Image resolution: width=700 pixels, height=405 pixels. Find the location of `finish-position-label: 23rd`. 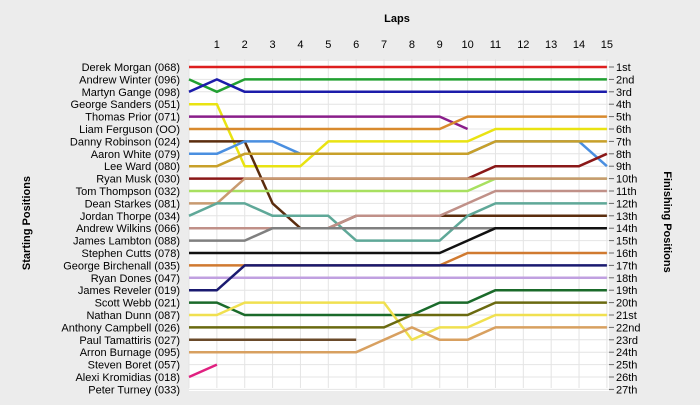

finish-position-label: 23rd is located at coordinates (627, 341).